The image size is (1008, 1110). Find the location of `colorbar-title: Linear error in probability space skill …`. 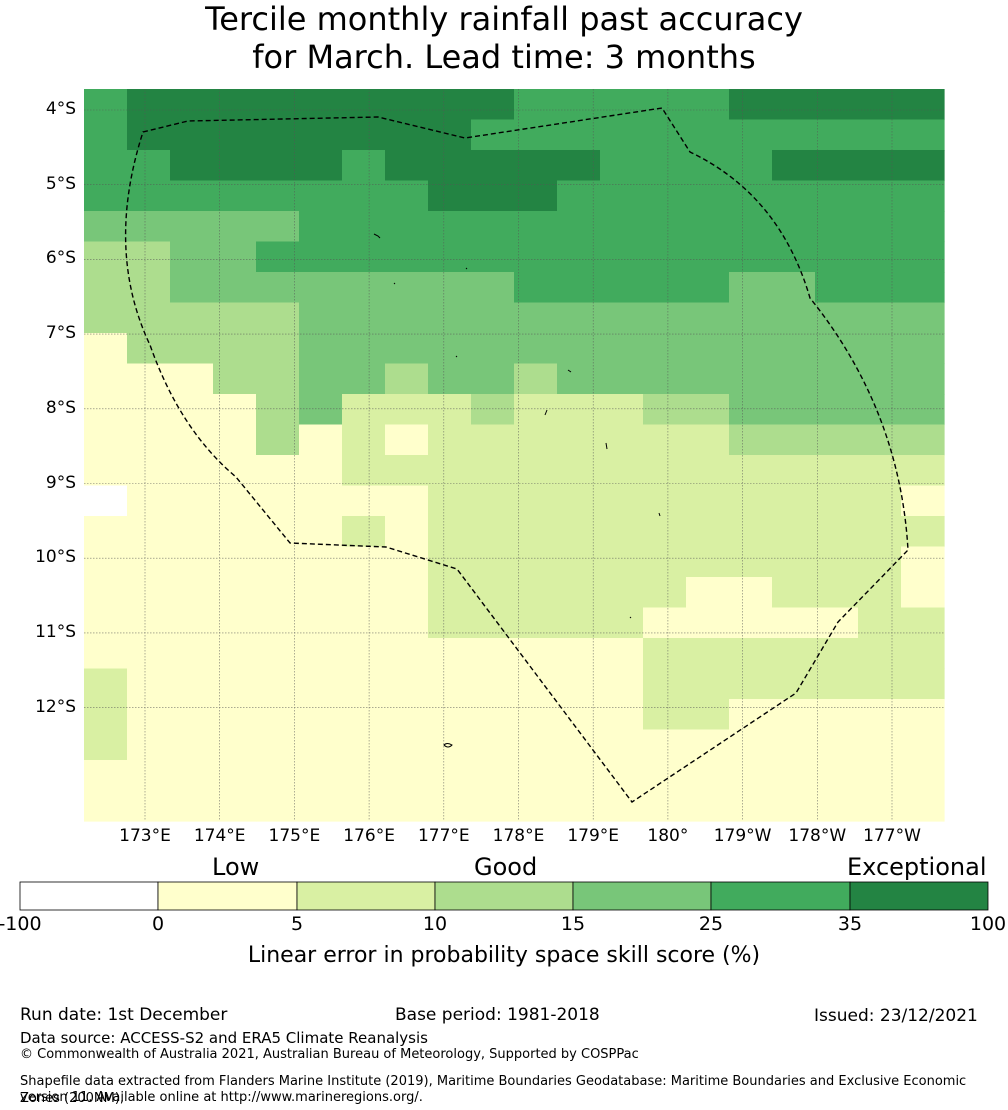

colorbar-title: Linear error in probability space skill … is located at coordinates (504, 955).